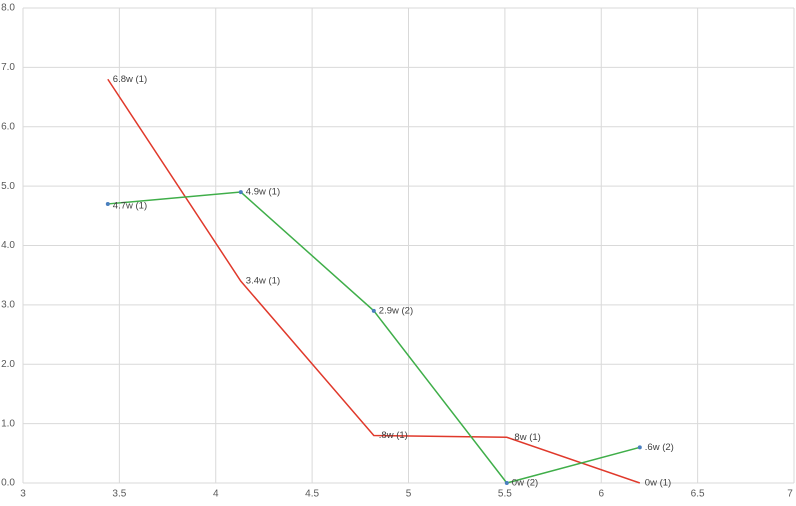  I want to click on y-tick-label: 4.0, so click(8, 245).